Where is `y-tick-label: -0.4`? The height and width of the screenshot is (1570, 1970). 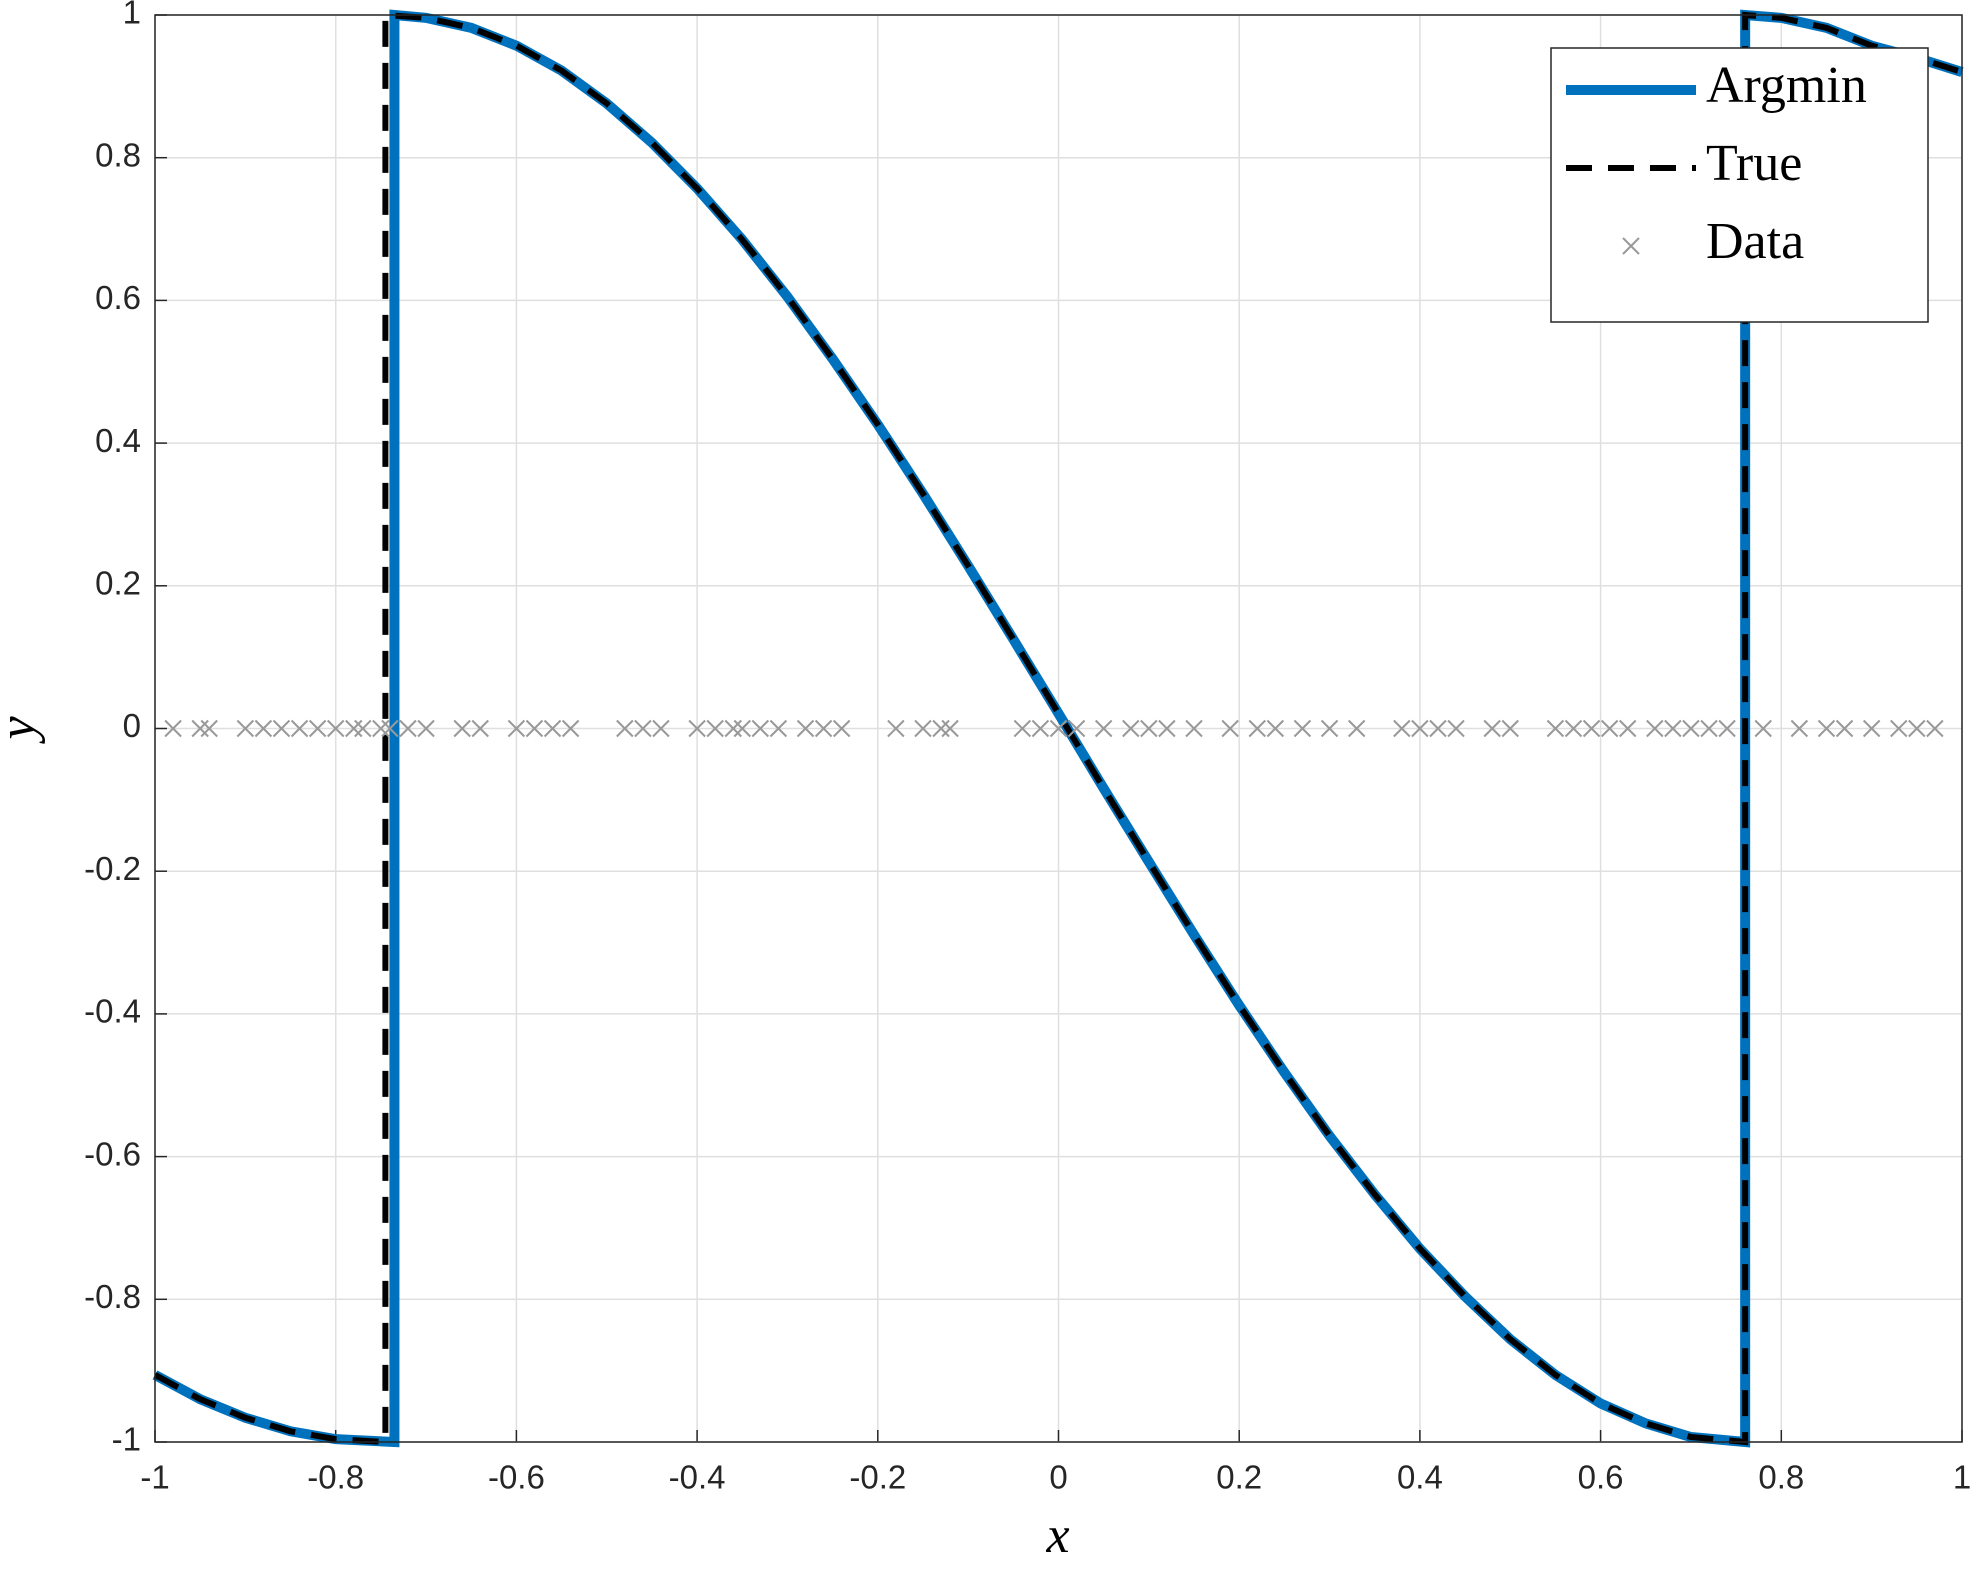 y-tick-label: -0.4 is located at coordinates (112, 1011).